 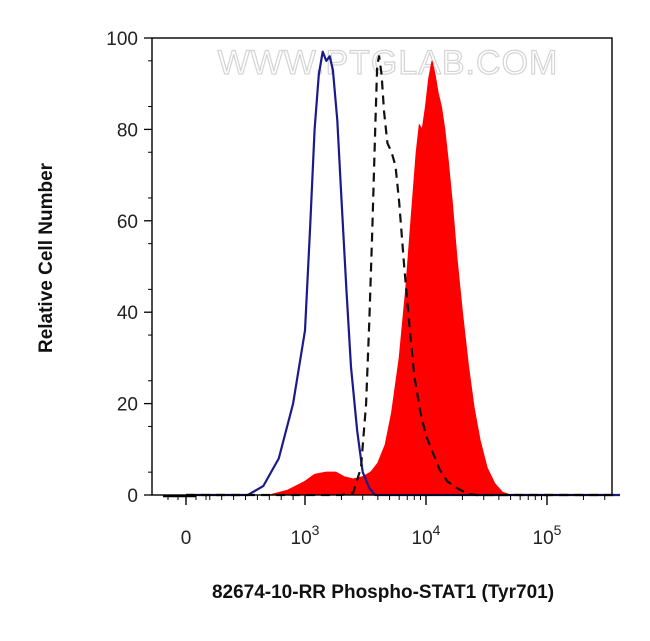 What do you see at coordinates (186, 538) in the screenshot?
I see `x-tick-label: 0` at bounding box center [186, 538].